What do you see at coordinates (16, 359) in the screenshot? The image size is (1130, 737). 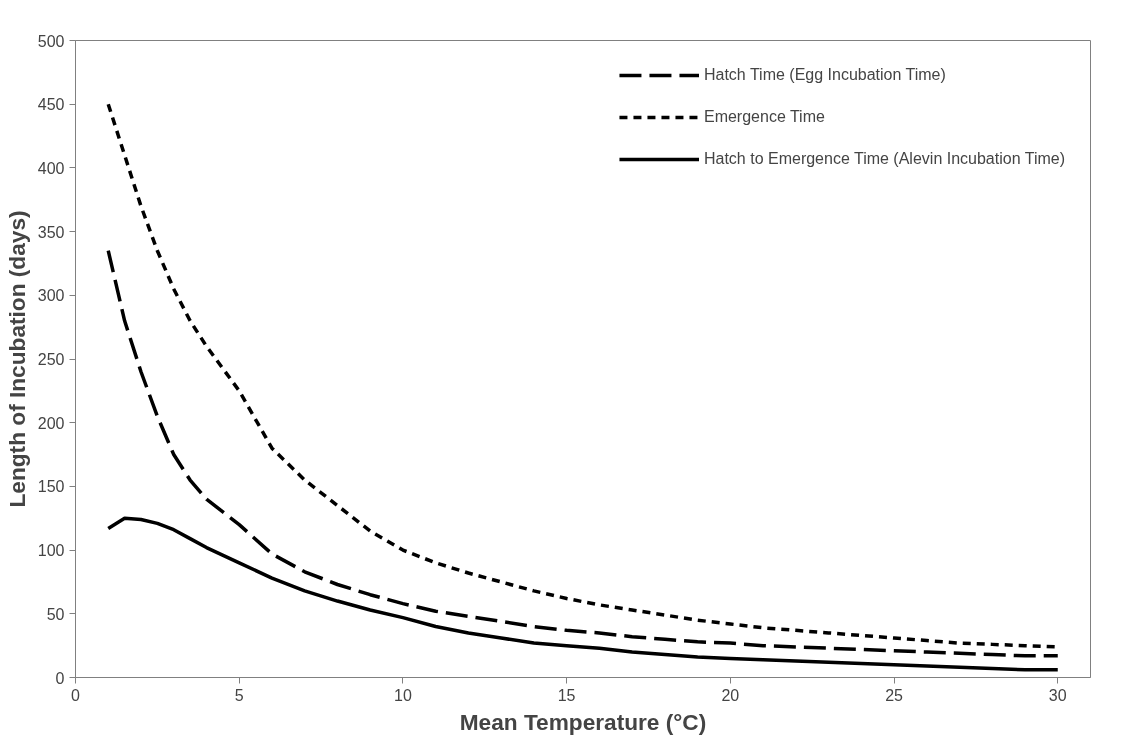 I see `y-axis-title: Length of Incubation (days)` at bounding box center [16, 359].